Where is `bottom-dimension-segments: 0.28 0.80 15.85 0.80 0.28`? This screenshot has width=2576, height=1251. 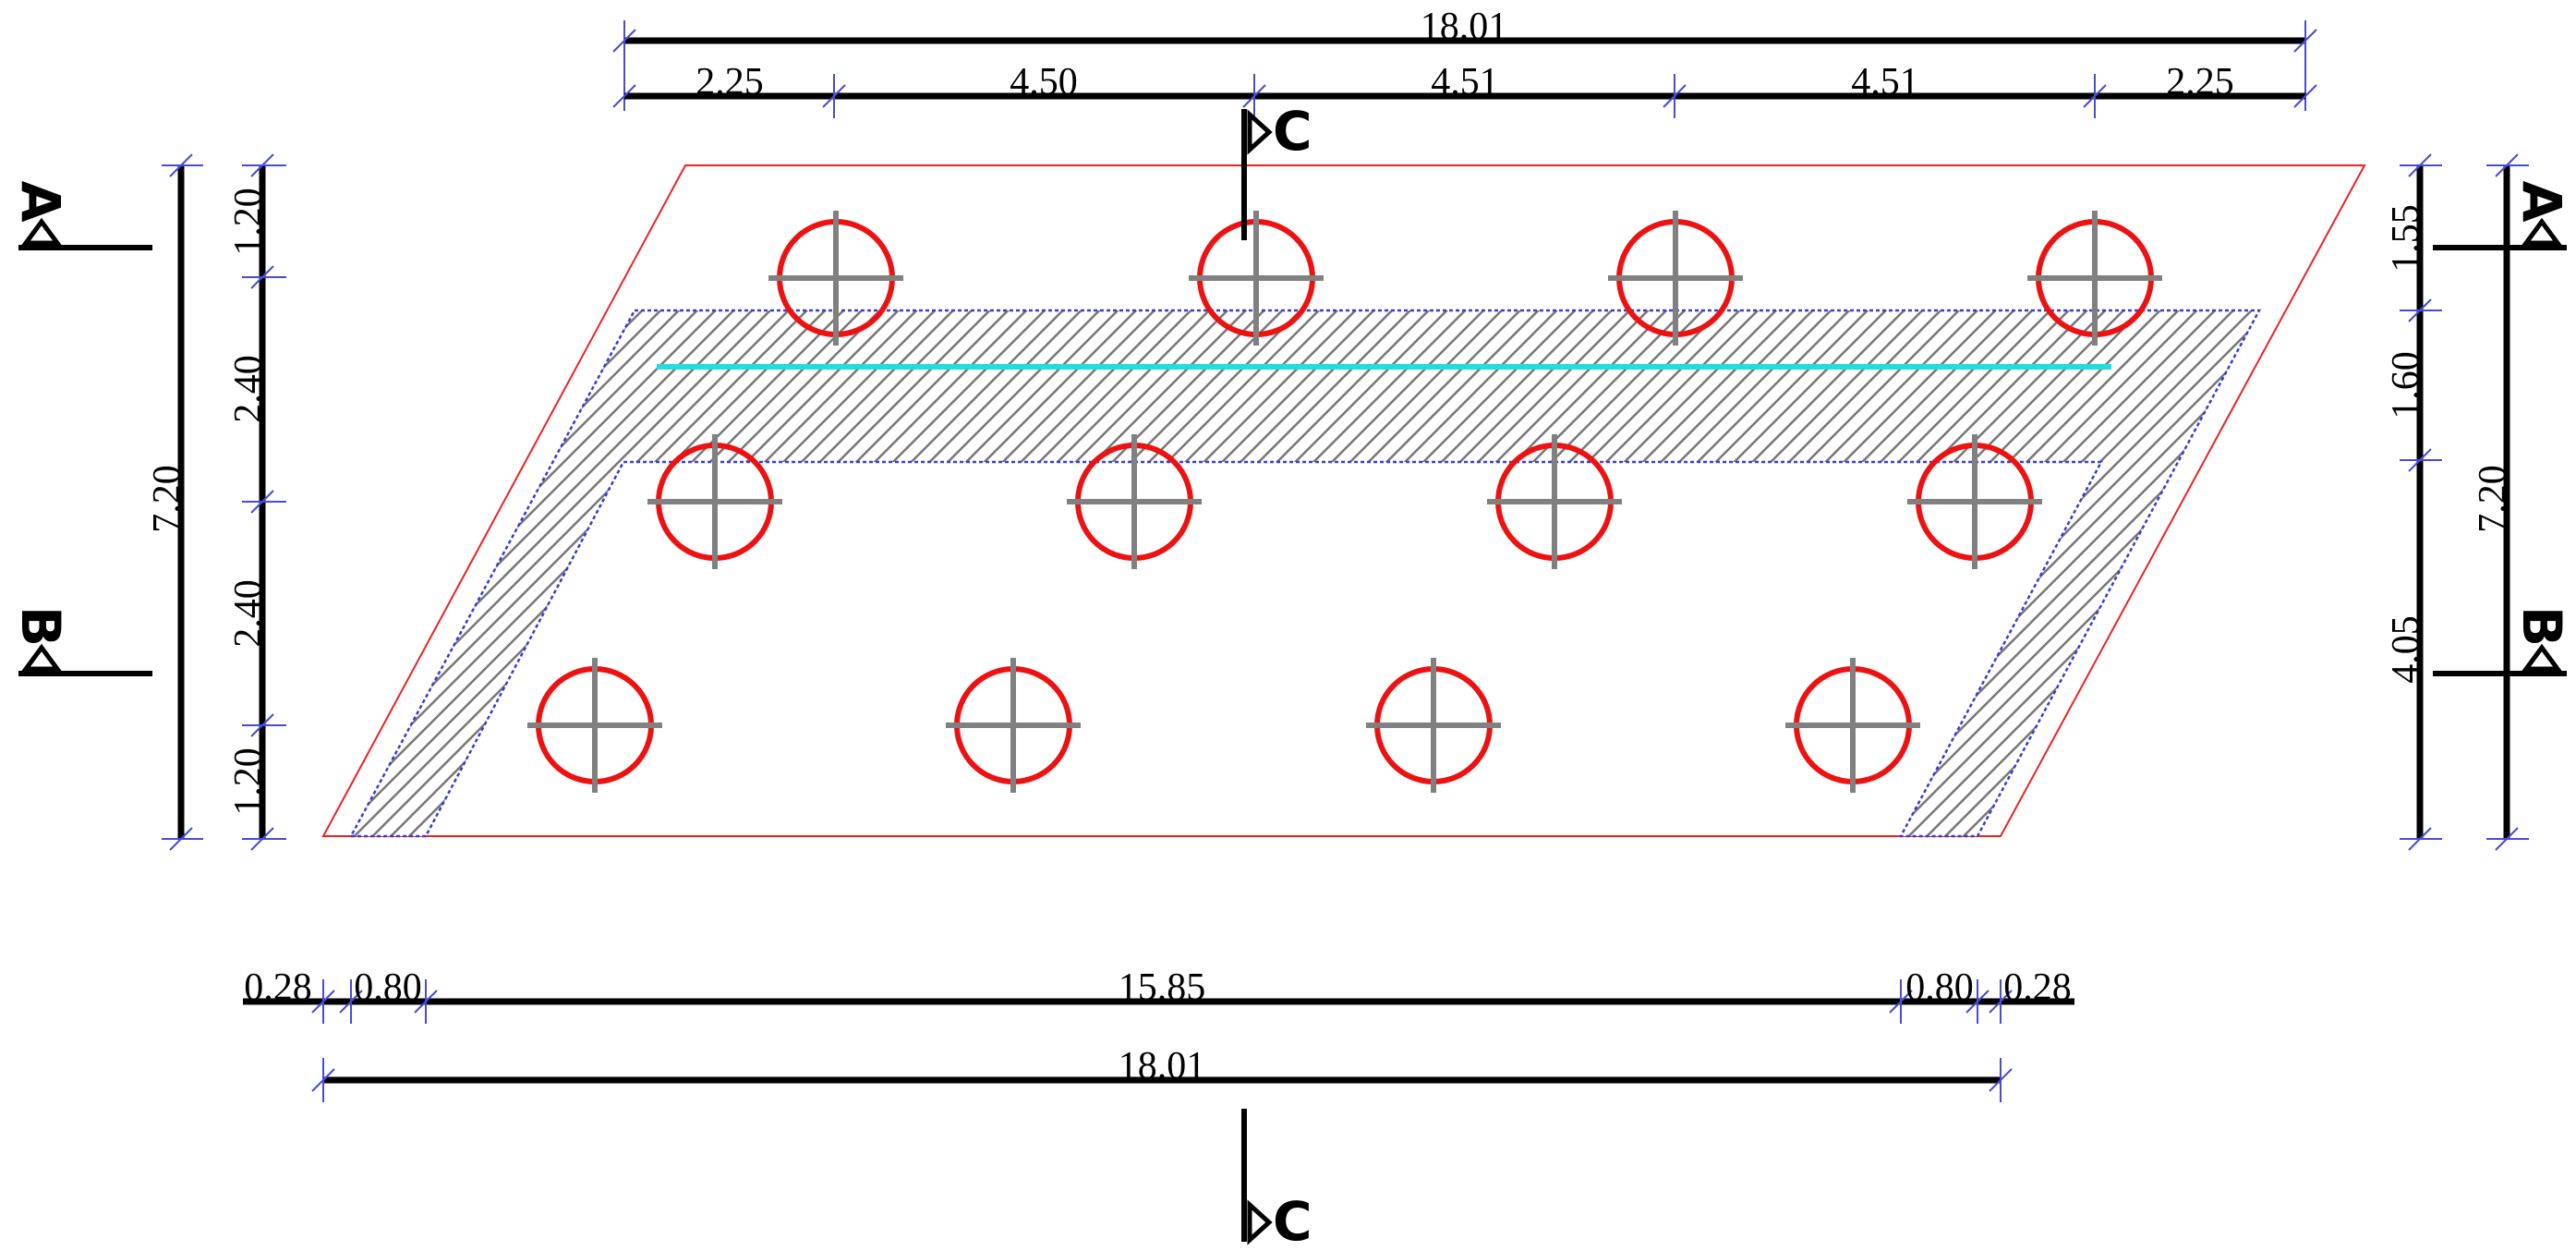
bottom-dimension-segments: 0.28 0.80 15.85 0.80 0.28 is located at coordinates (1158, 995).